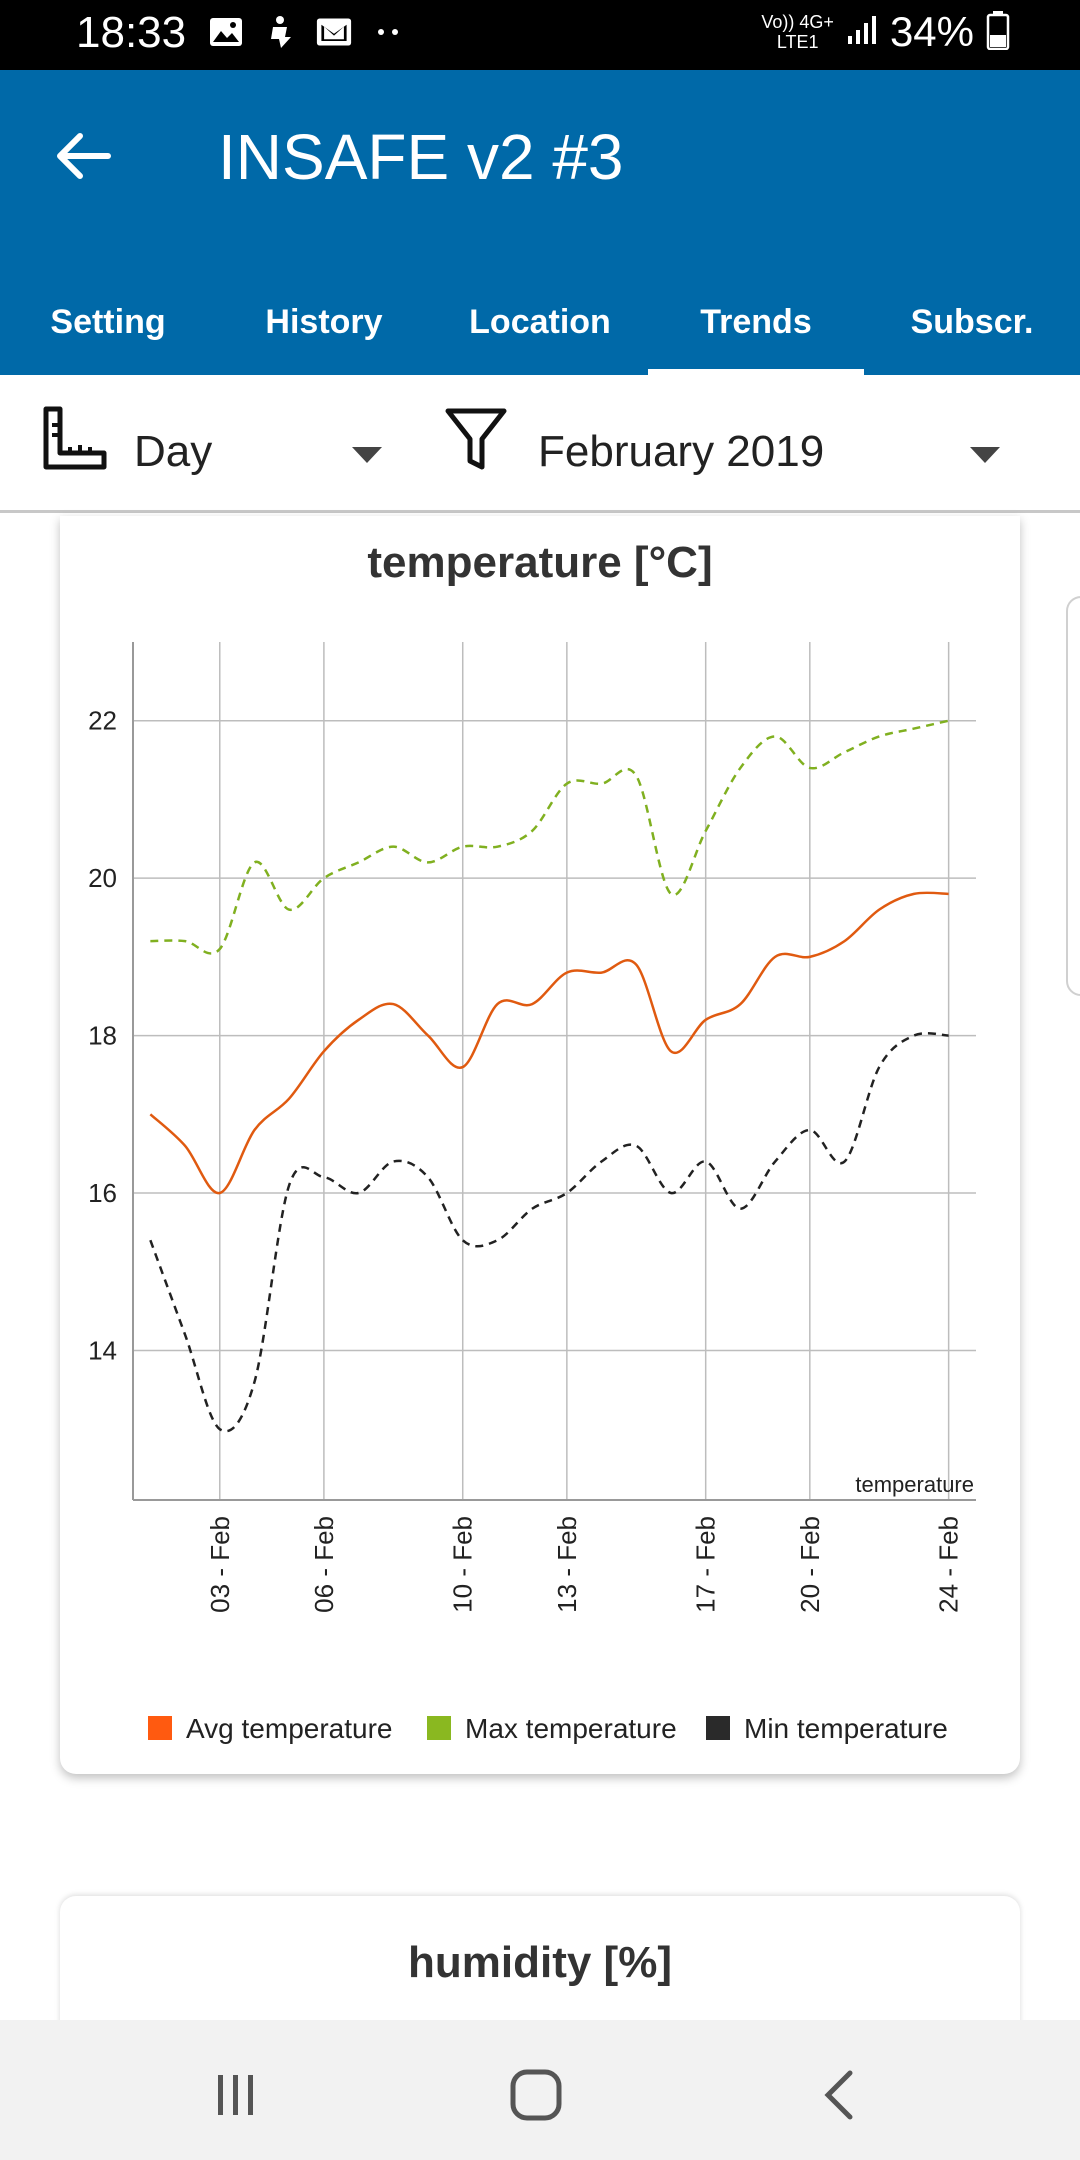 The image size is (1080, 2160). I want to click on notification-icons, so click(307, 32).